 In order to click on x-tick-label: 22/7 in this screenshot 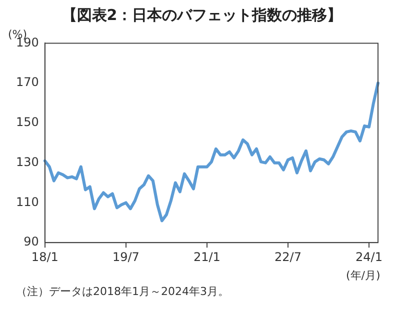, I will do `click(288, 257)`.